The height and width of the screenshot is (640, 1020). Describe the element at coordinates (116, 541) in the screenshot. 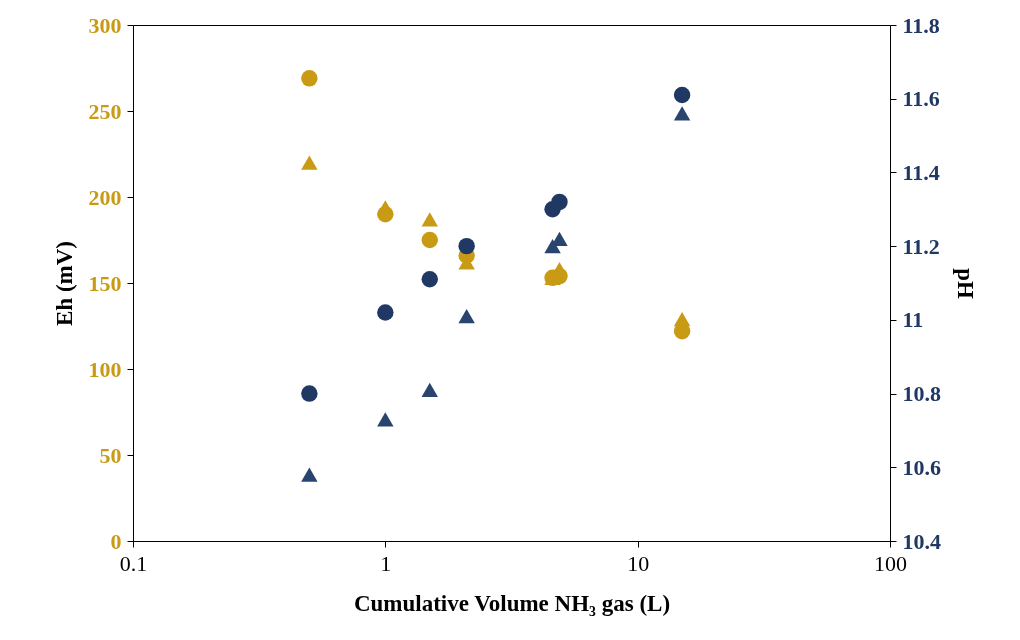

I see `y-tick-label: 0` at that location.